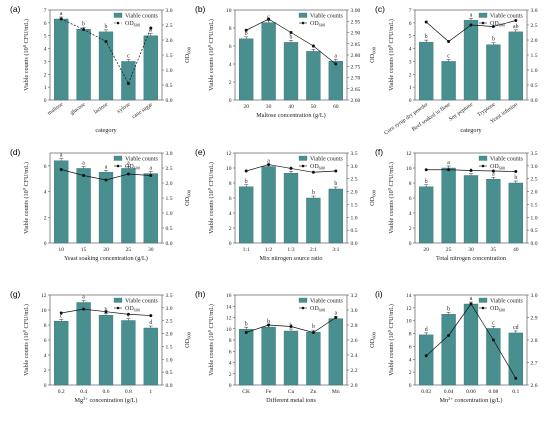  I want to click on y-tick-label: 16, so click(229, 296).